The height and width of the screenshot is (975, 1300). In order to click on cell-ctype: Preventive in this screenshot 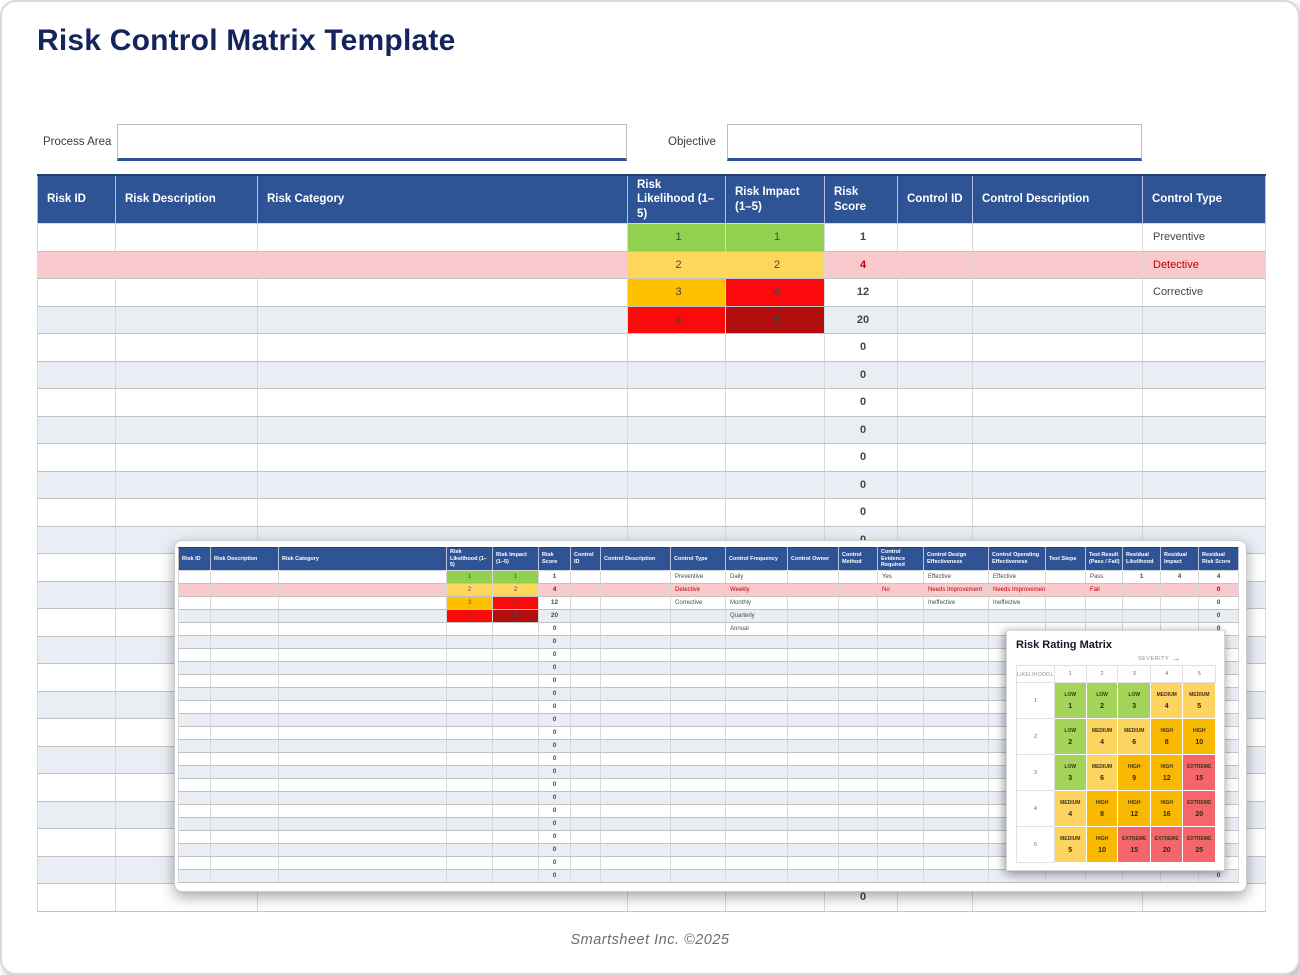, I will do `click(1204, 237)`.